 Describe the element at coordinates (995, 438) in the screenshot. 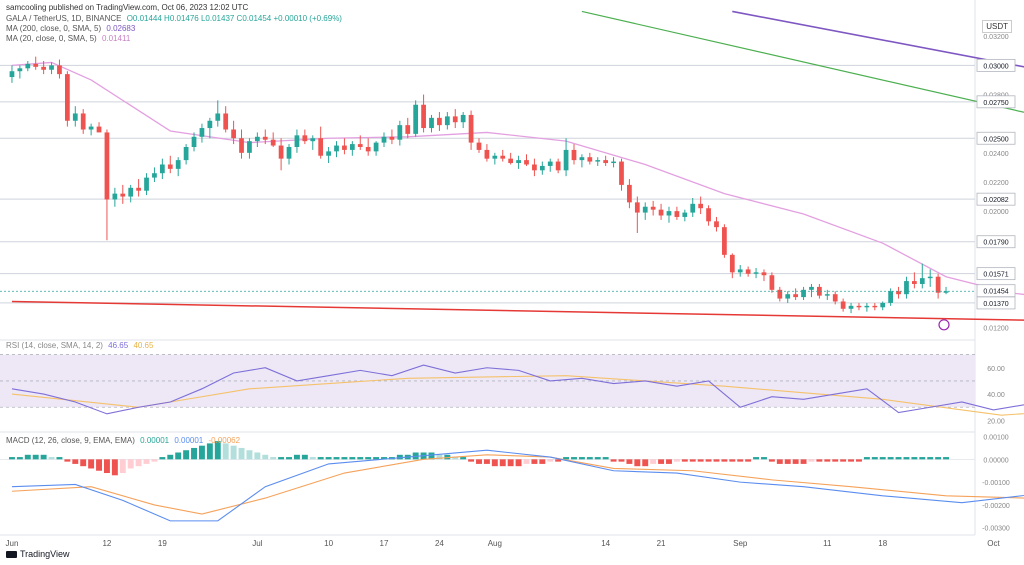

I see `macd-tick-label: 0.00100` at that location.